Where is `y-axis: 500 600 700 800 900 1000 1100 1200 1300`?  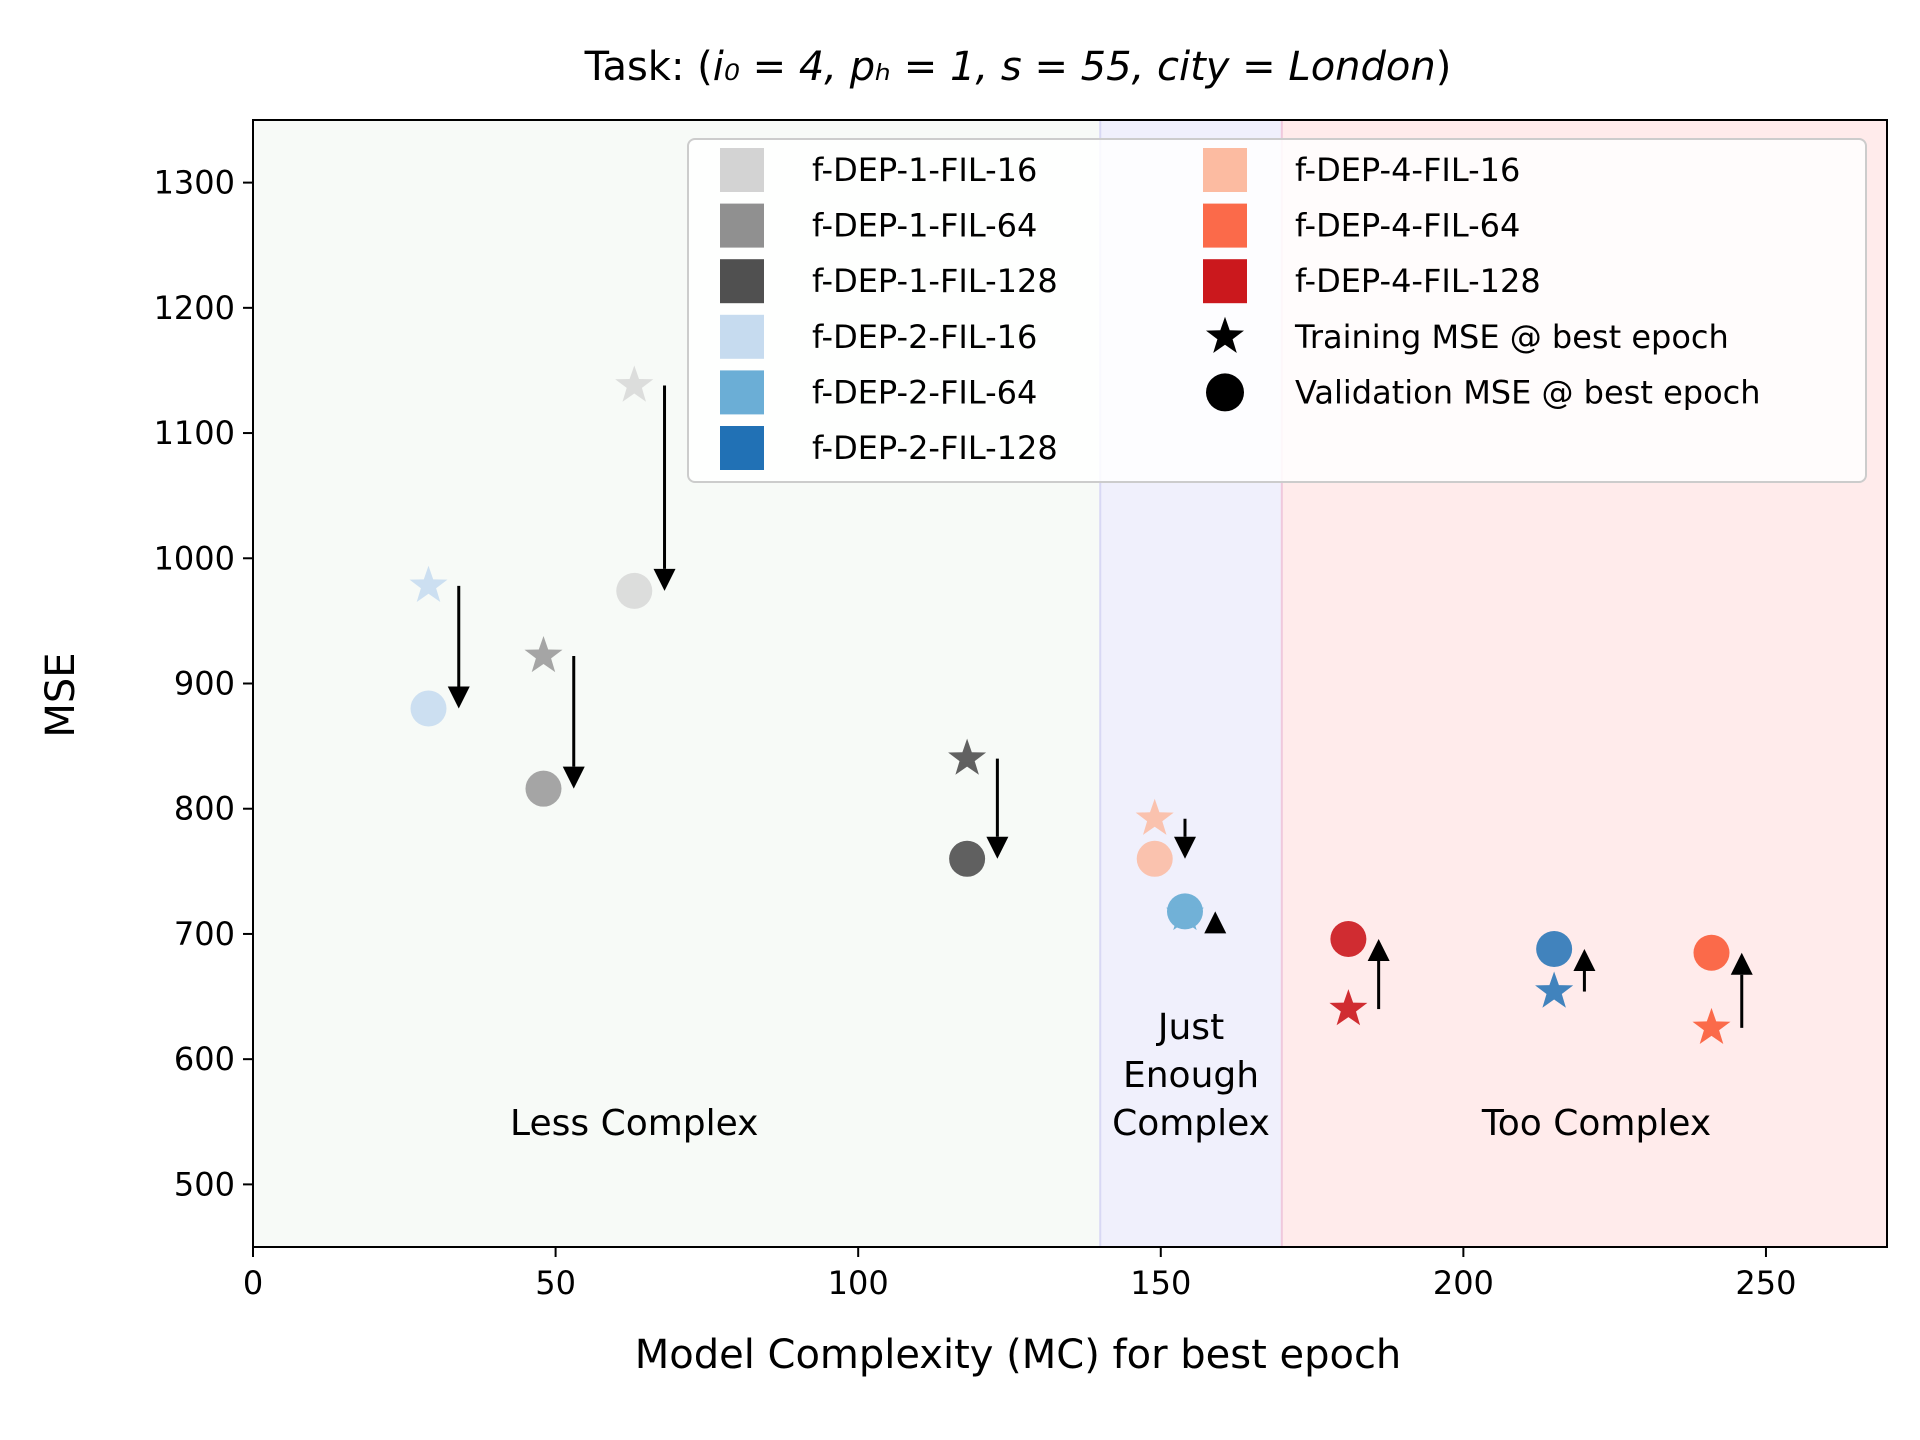
y-axis: 500 600 700 800 900 1000 1100 1200 1300 is located at coordinates (203, 683).